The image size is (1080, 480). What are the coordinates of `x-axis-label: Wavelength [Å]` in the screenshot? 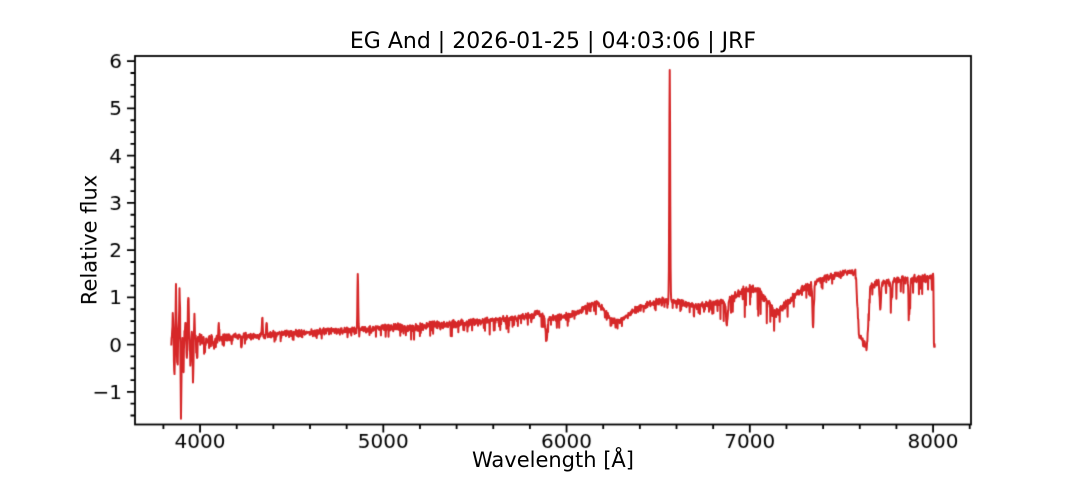 It's located at (552, 460).